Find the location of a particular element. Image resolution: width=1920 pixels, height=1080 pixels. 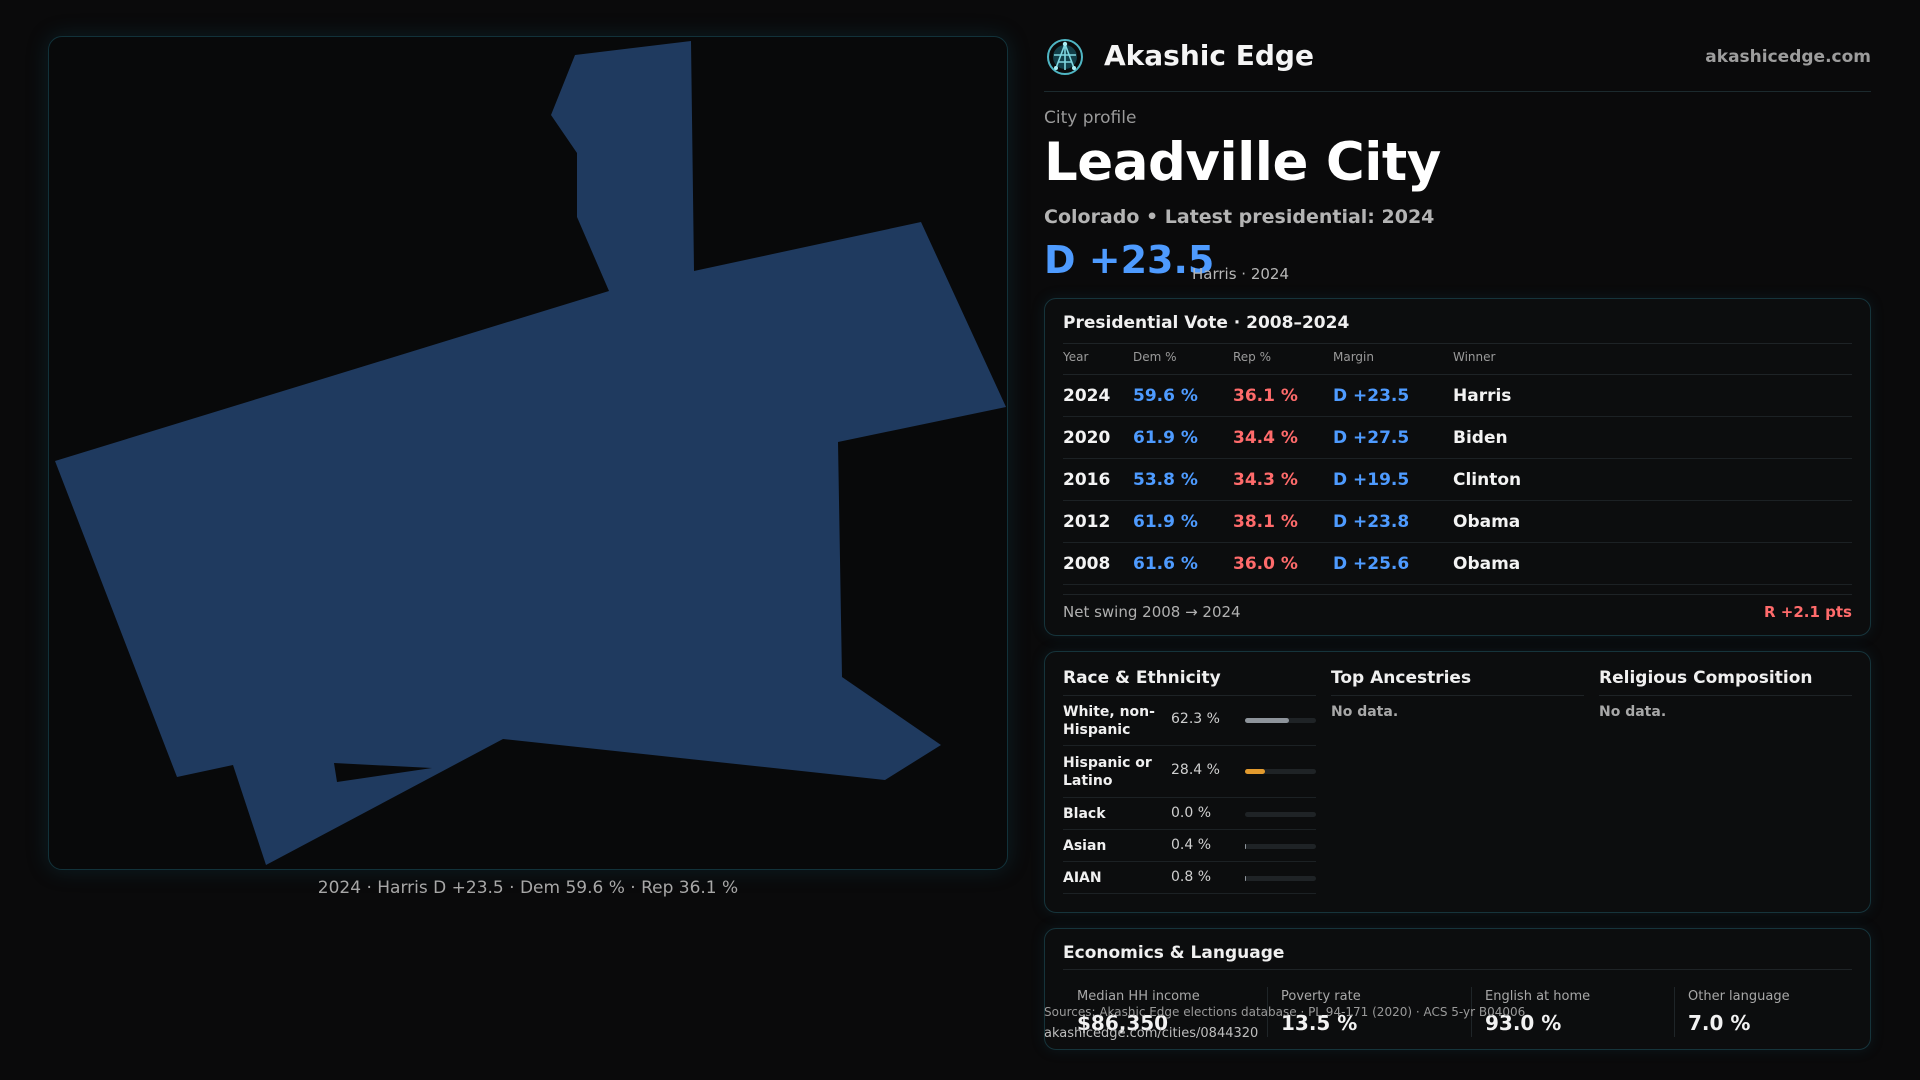

list-item: Asian 0.4 % is located at coordinates (1189, 846).